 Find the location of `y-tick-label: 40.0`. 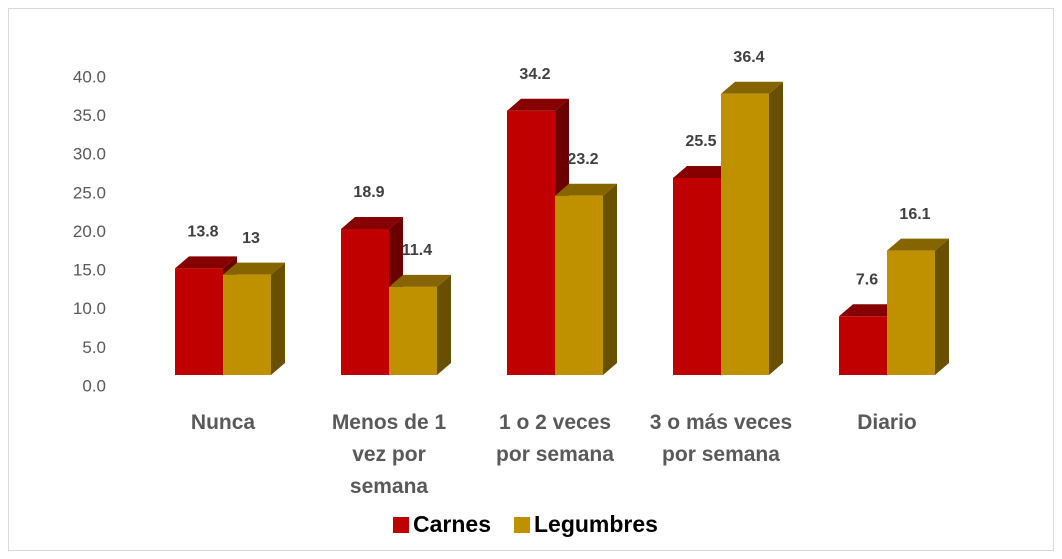

y-tick-label: 40.0 is located at coordinates (89, 76).